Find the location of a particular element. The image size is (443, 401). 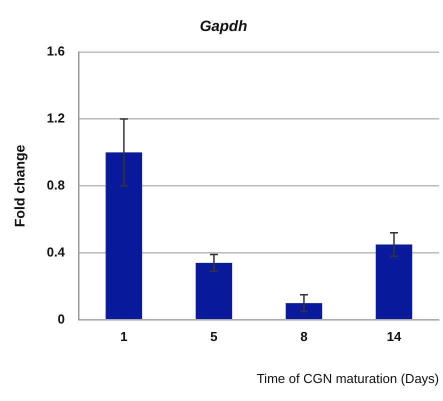

y-tick-label: 0.4 is located at coordinates (56, 252).